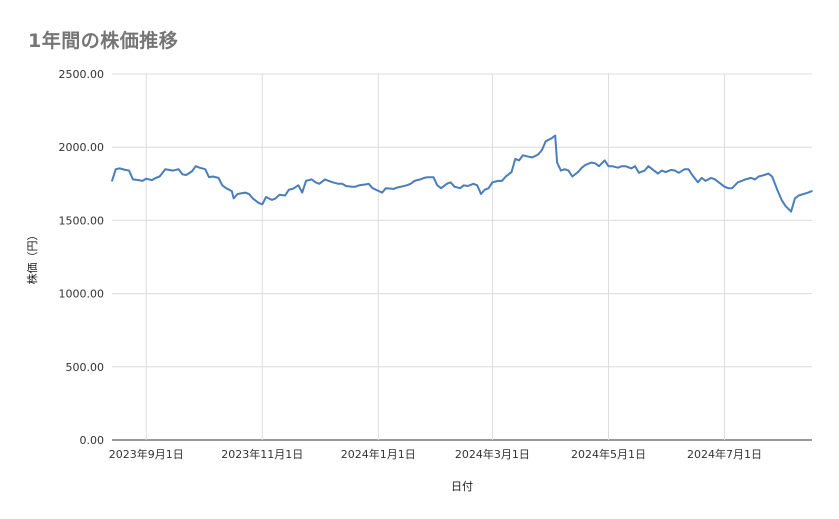 The height and width of the screenshot is (519, 839). What do you see at coordinates (92, 440) in the screenshot?
I see `y-tick-label: 0.00` at bounding box center [92, 440].